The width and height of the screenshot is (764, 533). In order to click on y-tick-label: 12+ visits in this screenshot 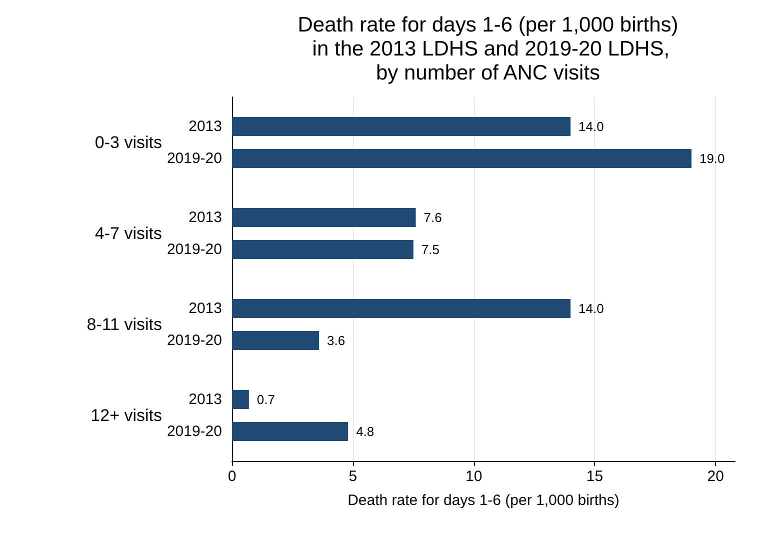, I will do `click(126, 415)`.